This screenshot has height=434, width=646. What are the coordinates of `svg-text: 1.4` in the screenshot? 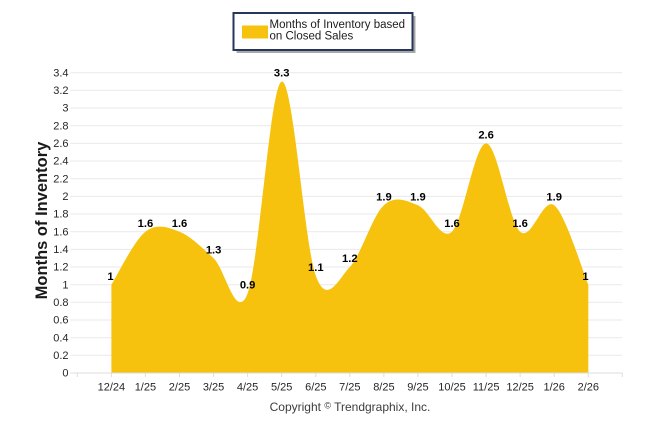 It's located at (60, 250).